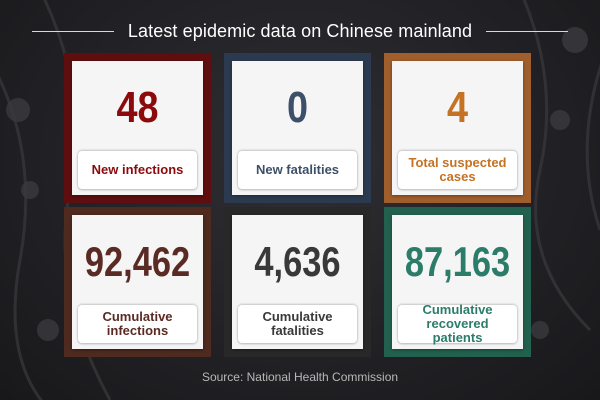 Image resolution: width=600 pixels, height=400 pixels. What do you see at coordinates (300, 377) in the screenshot?
I see `source-note: Source: National Health Commission` at bounding box center [300, 377].